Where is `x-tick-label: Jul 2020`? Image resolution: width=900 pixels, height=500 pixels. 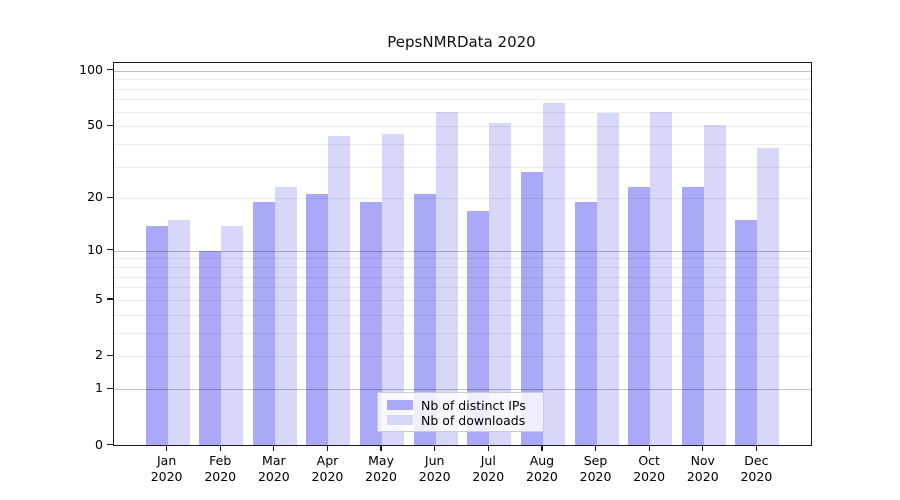
x-tick-label: Jul 2020 is located at coordinates (488, 469).